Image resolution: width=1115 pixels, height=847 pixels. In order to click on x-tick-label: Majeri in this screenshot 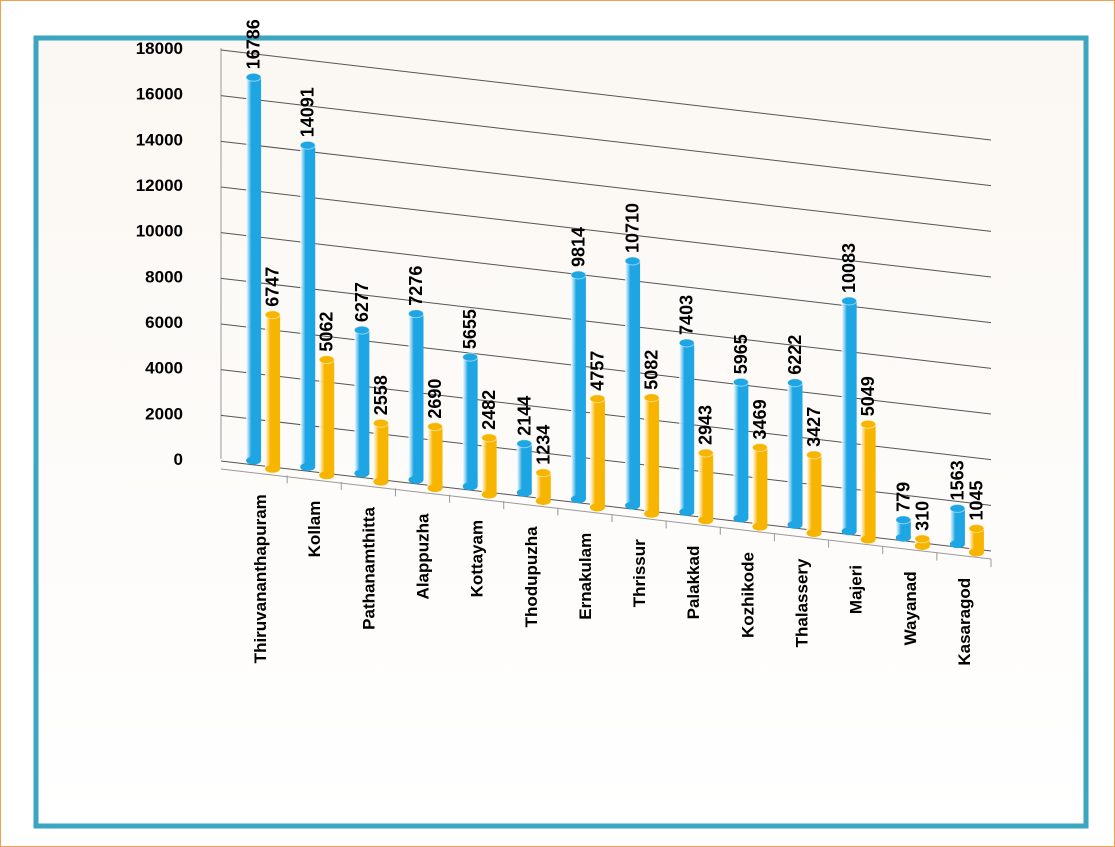, I will do `click(856, 589)`.